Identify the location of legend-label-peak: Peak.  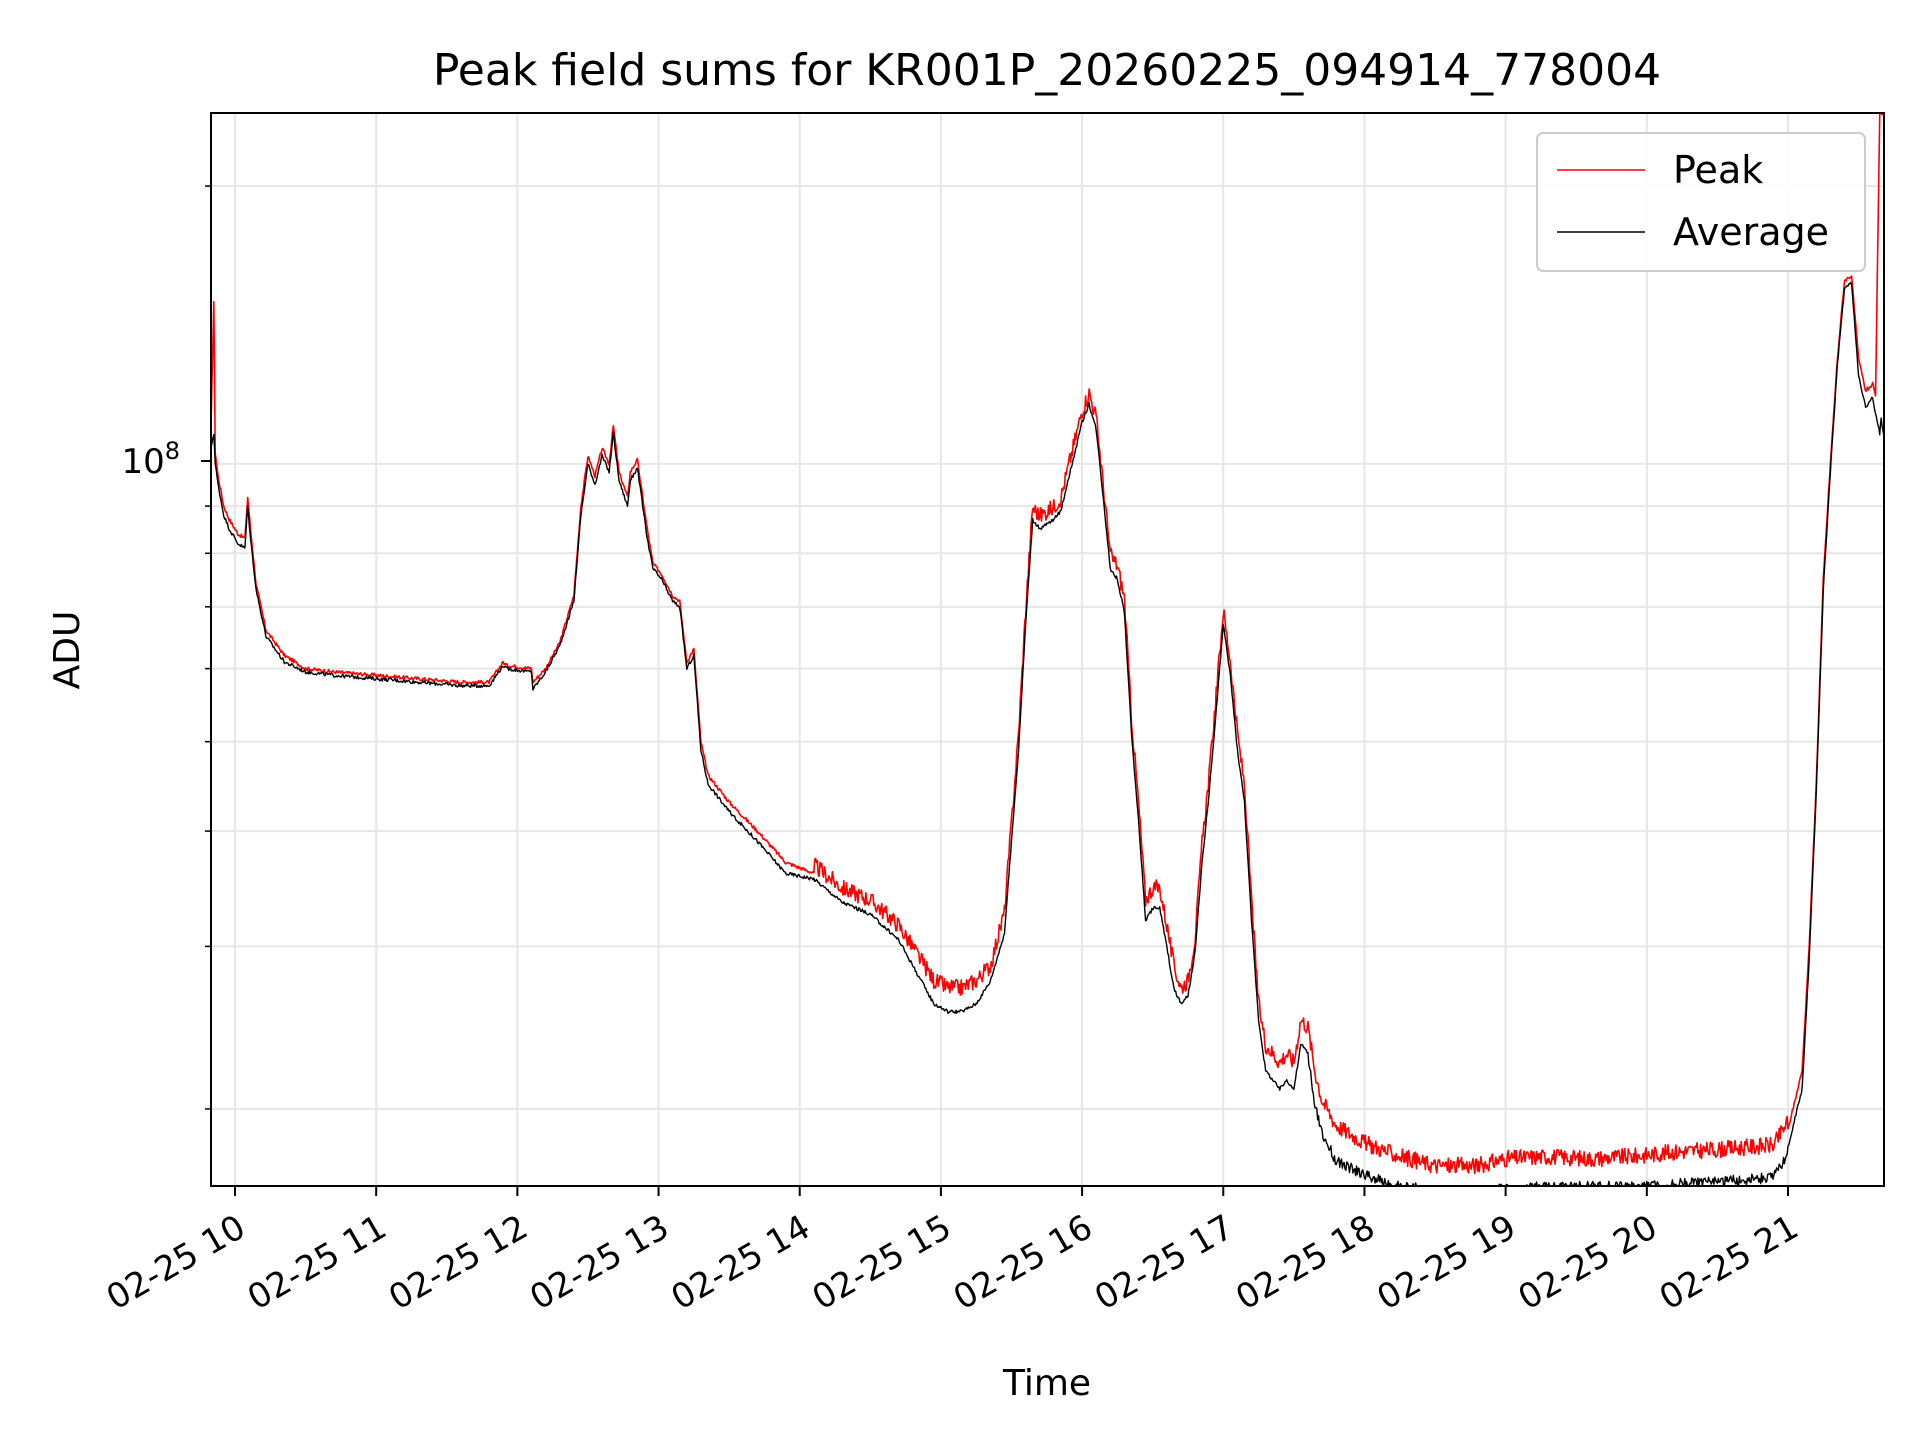
(1718, 170).